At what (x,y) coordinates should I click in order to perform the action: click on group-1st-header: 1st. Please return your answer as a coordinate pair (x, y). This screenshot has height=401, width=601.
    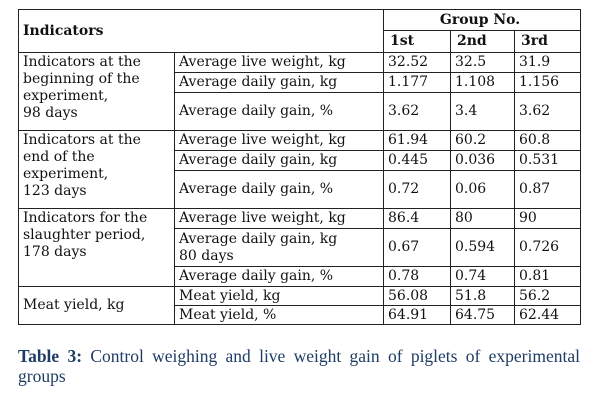
    Looking at the image, I should click on (417, 41).